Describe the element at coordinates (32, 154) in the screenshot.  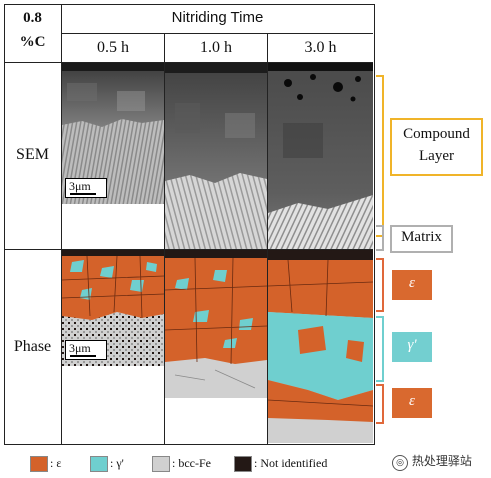
I see `row-label-sem: SEM` at that location.